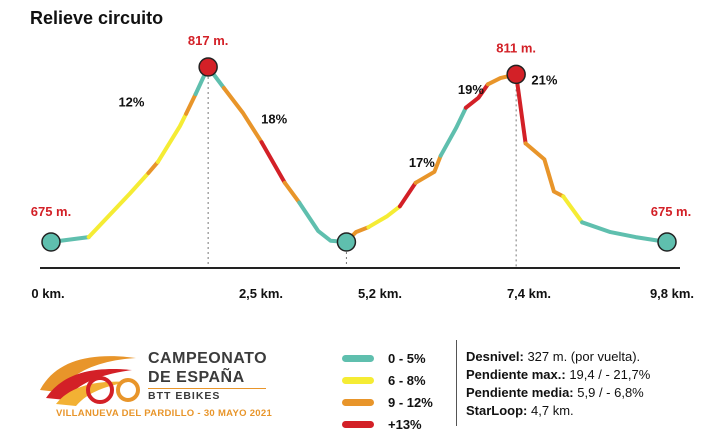  Describe the element at coordinates (358, 380) in the screenshot. I see `legend-swatch-yellow` at that location.